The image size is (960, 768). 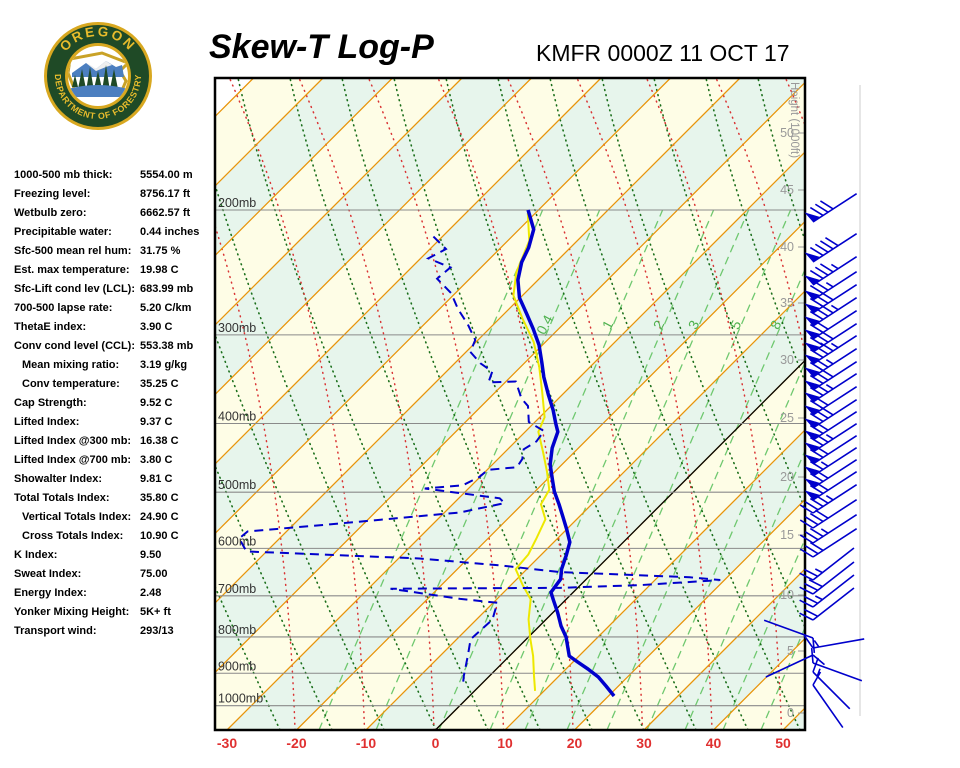 What do you see at coordinates (296, 743) in the screenshot?
I see `svg-text: -20` at bounding box center [296, 743].